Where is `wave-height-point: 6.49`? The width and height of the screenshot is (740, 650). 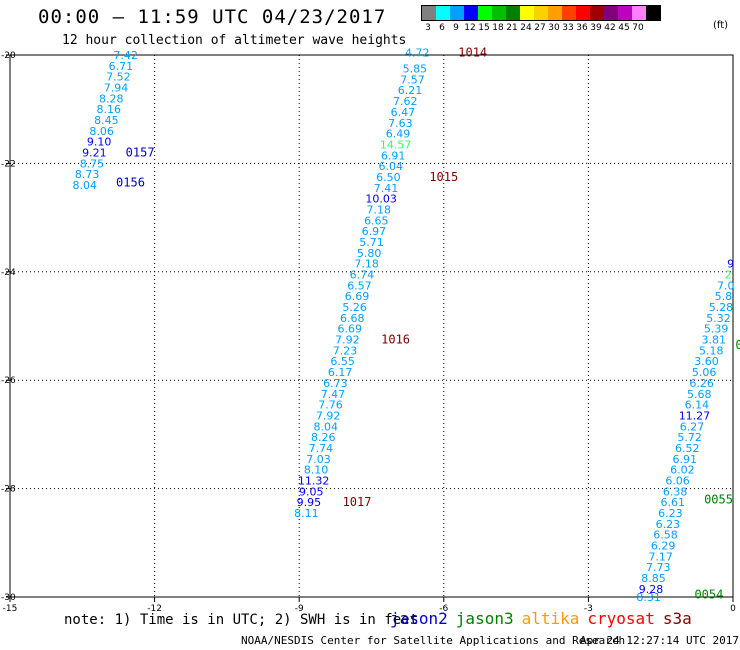
wave-height-point: 6.49 is located at coordinates (398, 134).